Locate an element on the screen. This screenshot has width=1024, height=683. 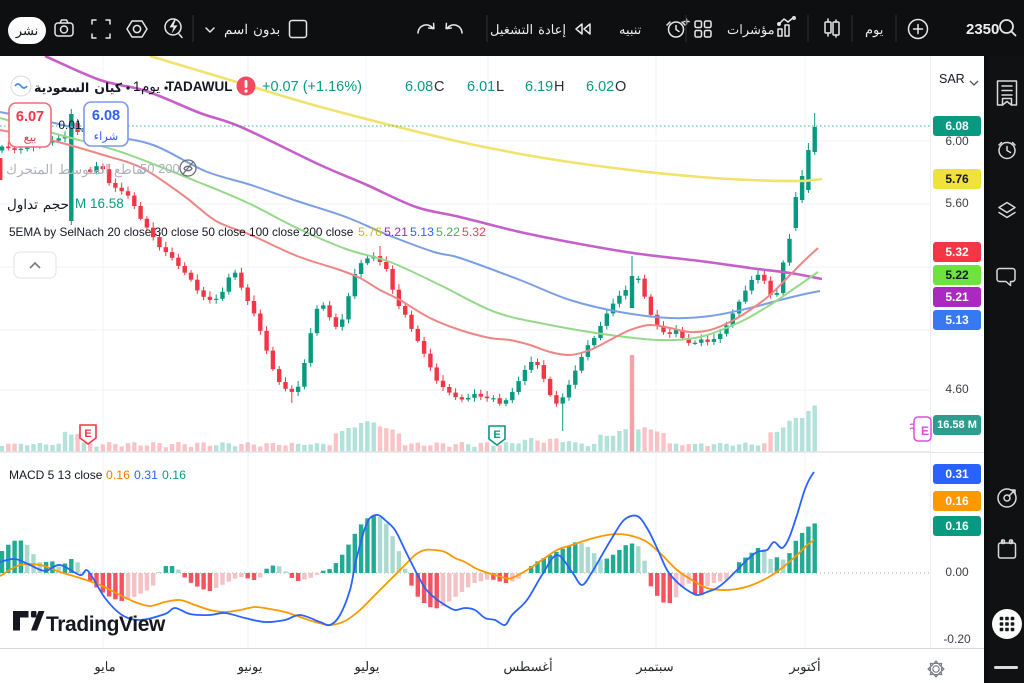
svg-text: O is located at coordinates (620, 87).